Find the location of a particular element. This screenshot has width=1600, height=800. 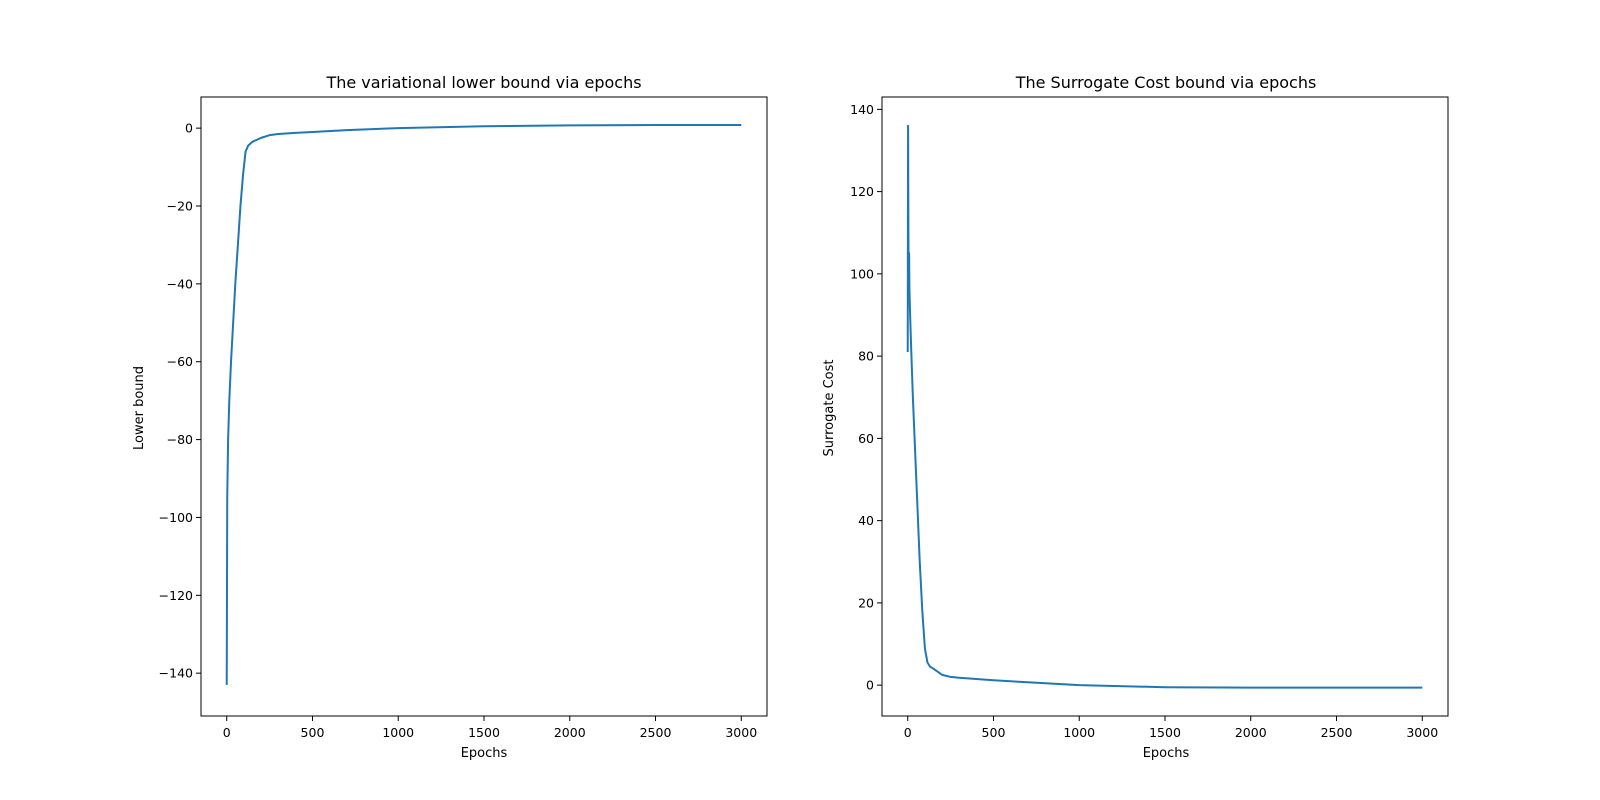

lower-bound-x-tick-label: 1500 is located at coordinates (484, 732).